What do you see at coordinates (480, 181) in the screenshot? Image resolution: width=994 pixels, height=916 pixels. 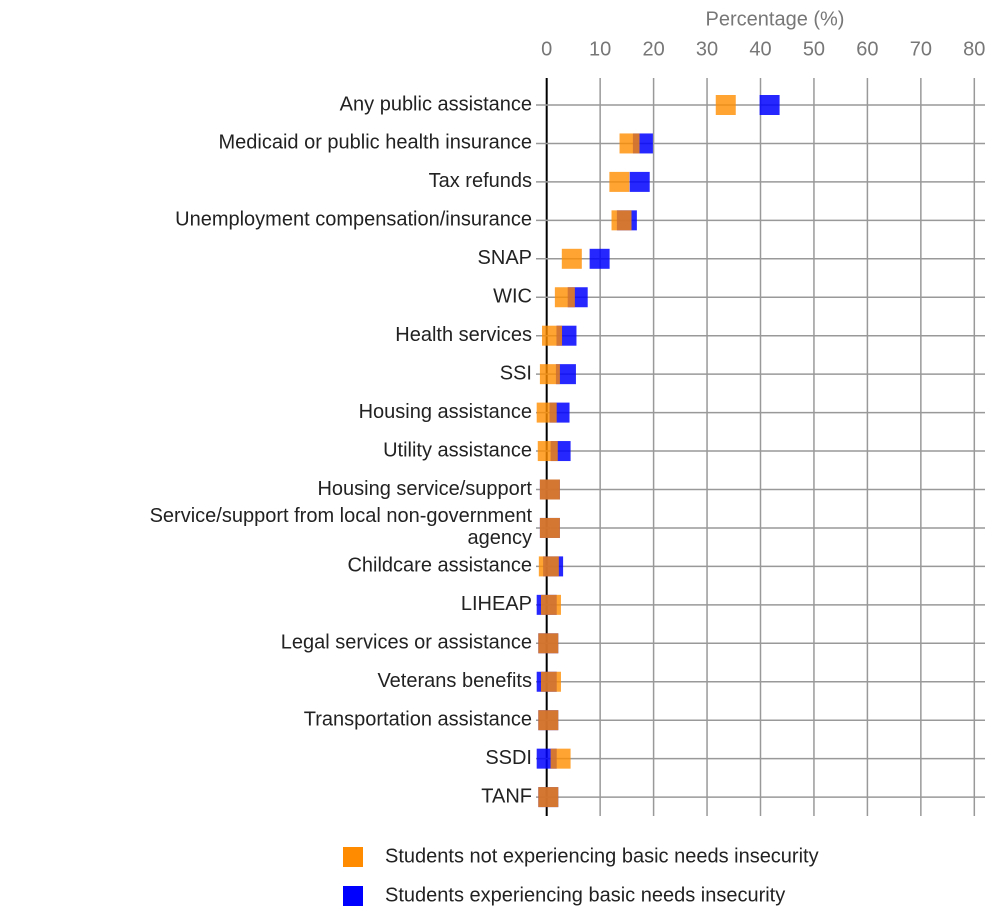 I see `y-tick-label: Tax refunds` at bounding box center [480, 181].